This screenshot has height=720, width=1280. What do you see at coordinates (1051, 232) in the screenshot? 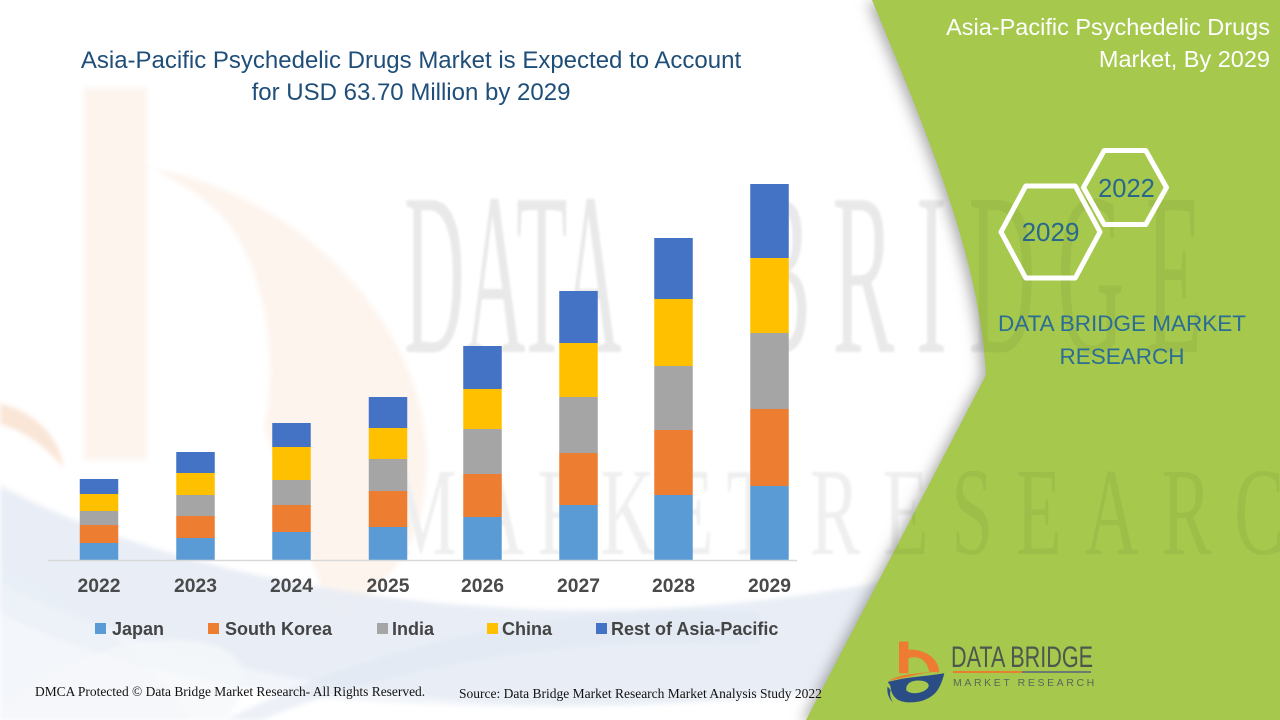
I see `svg-text: 2029` at bounding box center [1051, 232].